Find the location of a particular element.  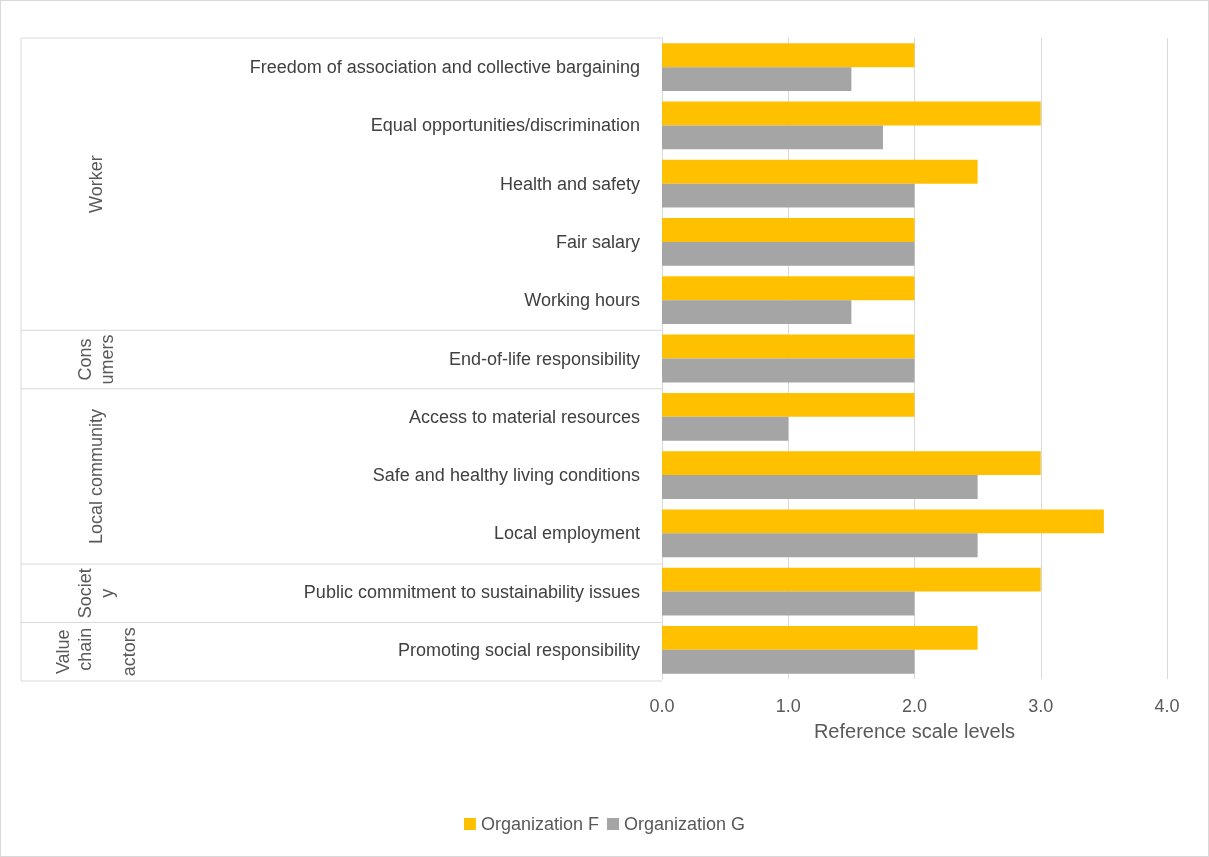

y-tick-label: End-of-life responsibility is located at coordinates (544, 358).